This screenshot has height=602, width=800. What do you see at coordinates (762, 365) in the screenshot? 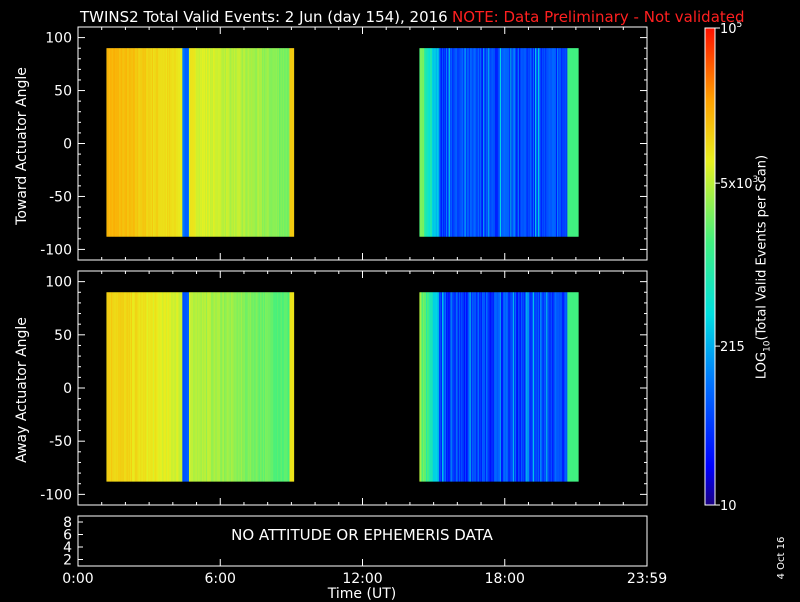
I see `colorbar-label-log: LOG` at bounding box center [762, 365].